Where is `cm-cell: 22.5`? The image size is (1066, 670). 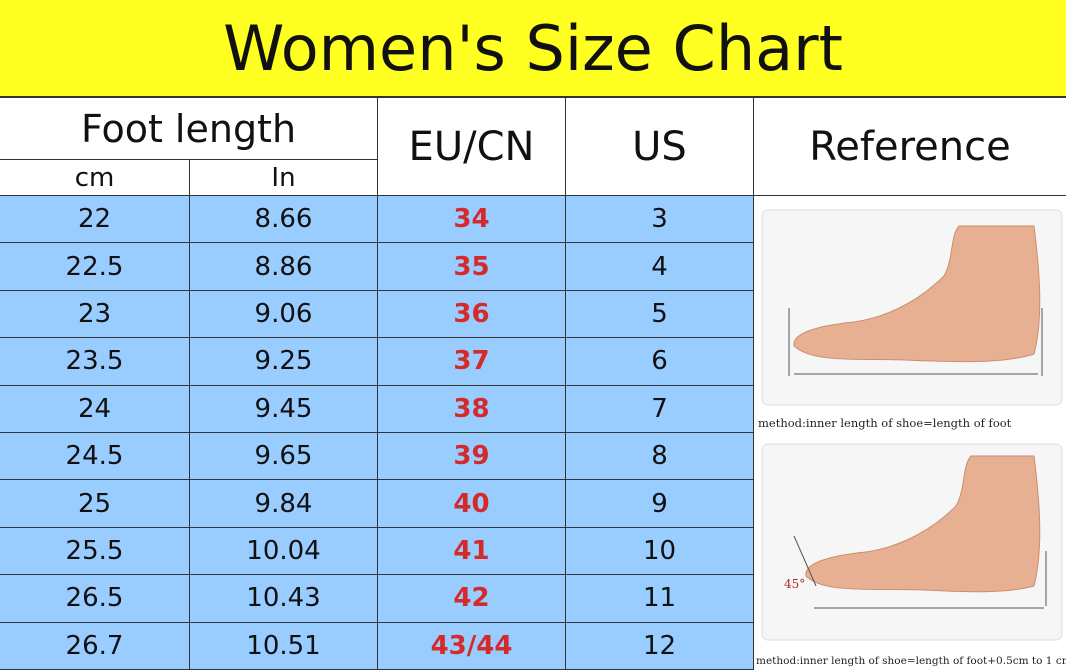
cm-cell: 22.5 is located at coordinates (95, 267).